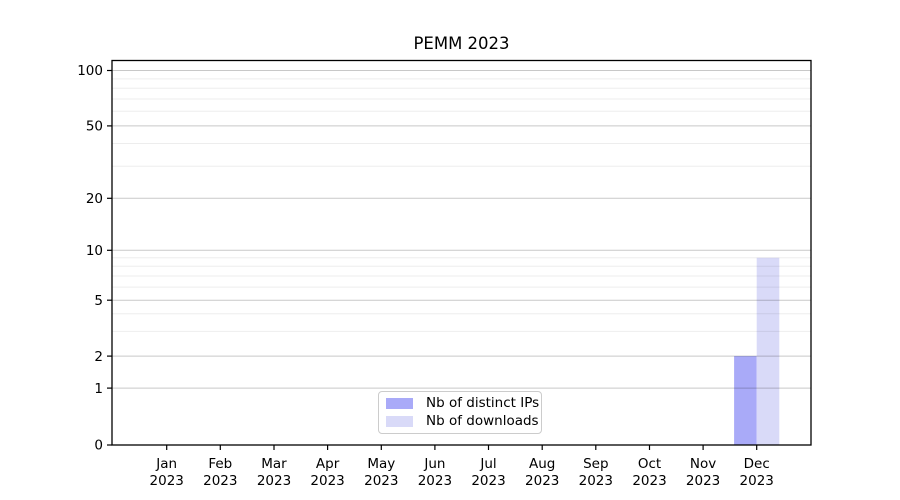 This screenshot has height=500, width=900. What do you see at coordinates (399, 421) in the screenshot?
I see `legend-swatch-downloads` at bounding box center [399, 421].